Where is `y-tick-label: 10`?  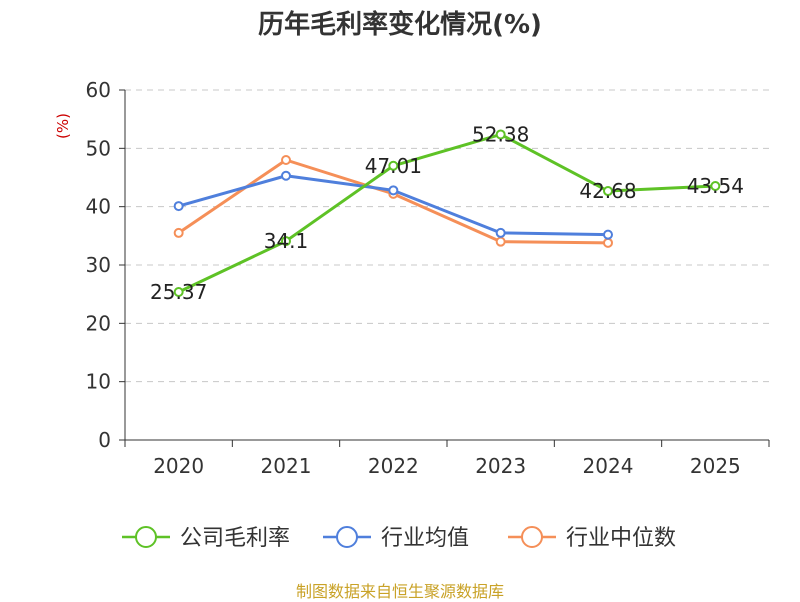
y-tick-label: 10 is located at coordinates (98, 382).